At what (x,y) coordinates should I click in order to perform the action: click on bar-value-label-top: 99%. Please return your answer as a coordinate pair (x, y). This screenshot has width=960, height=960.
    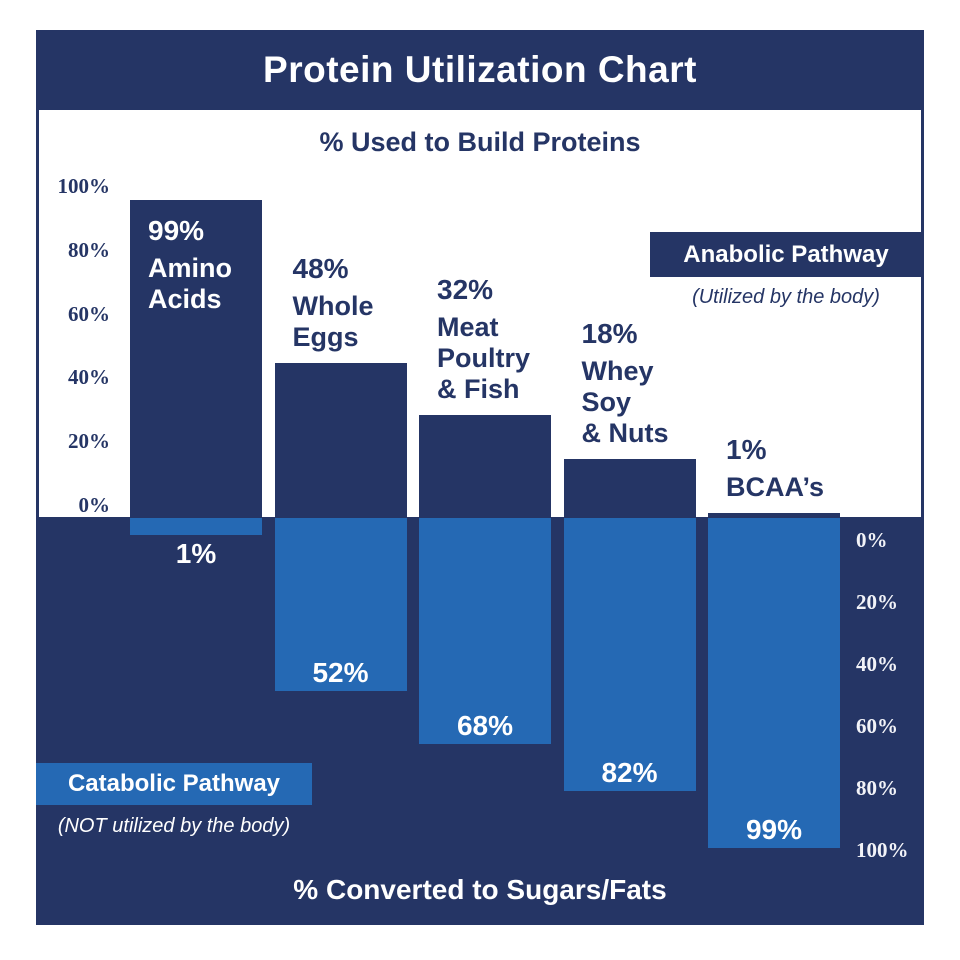
    Looking at the image, I should click on (176, 231).